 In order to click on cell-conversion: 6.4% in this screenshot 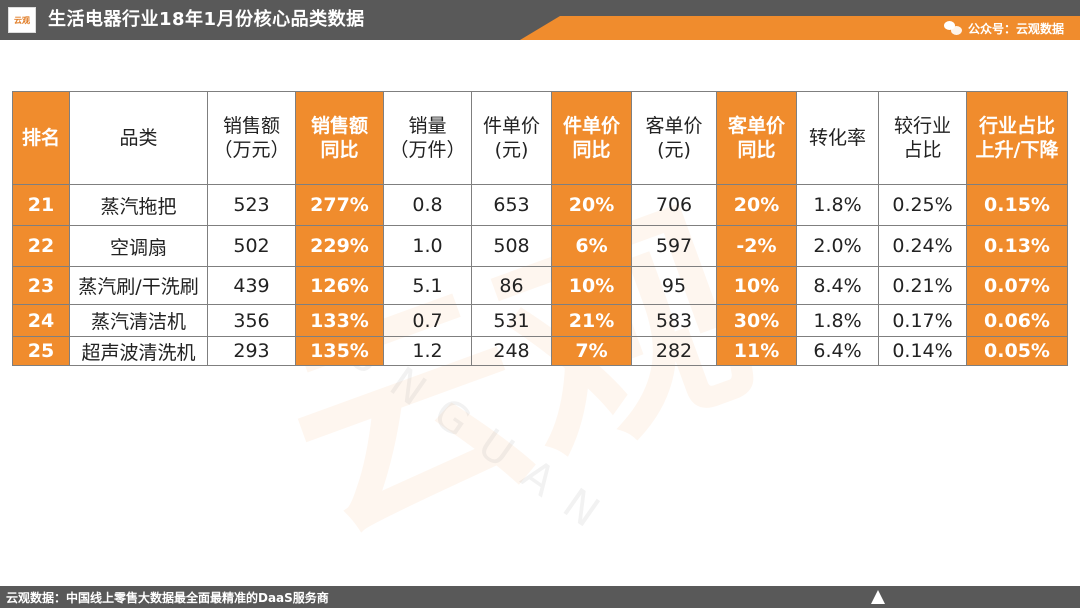, I will do `click(837, 351)`.